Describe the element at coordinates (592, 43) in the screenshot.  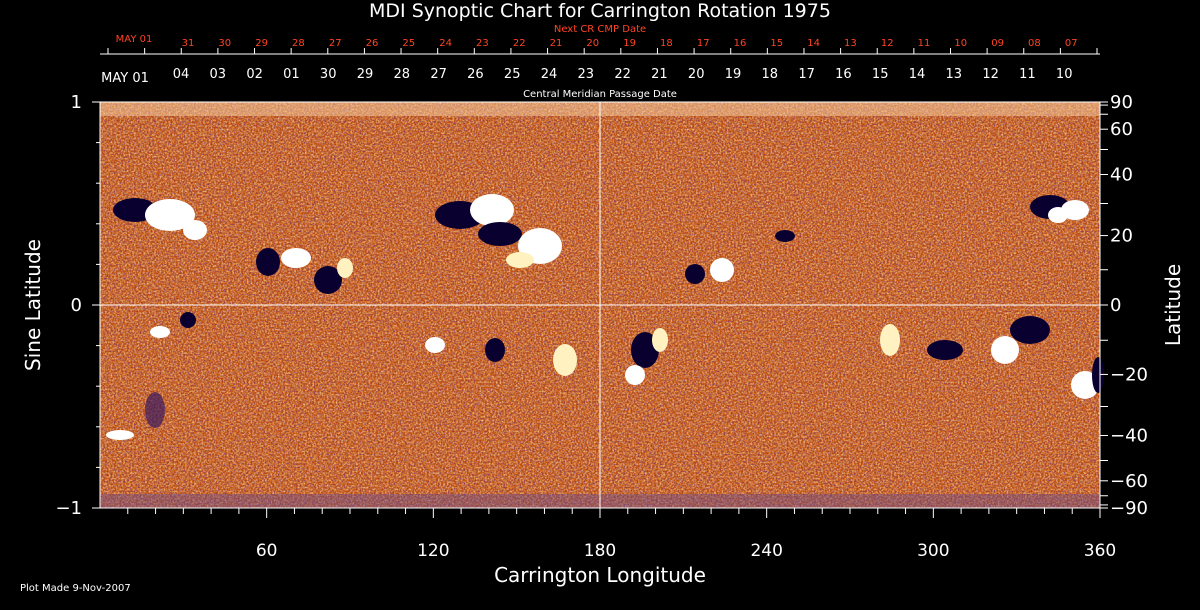
I see `next-cr-date-label: 20` at that location.